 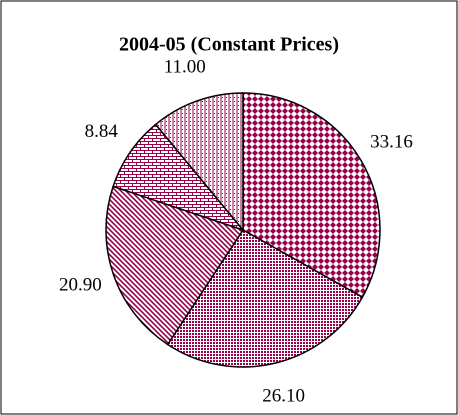 I want to click on data-label: 20.90, so click(x=80, y=284).